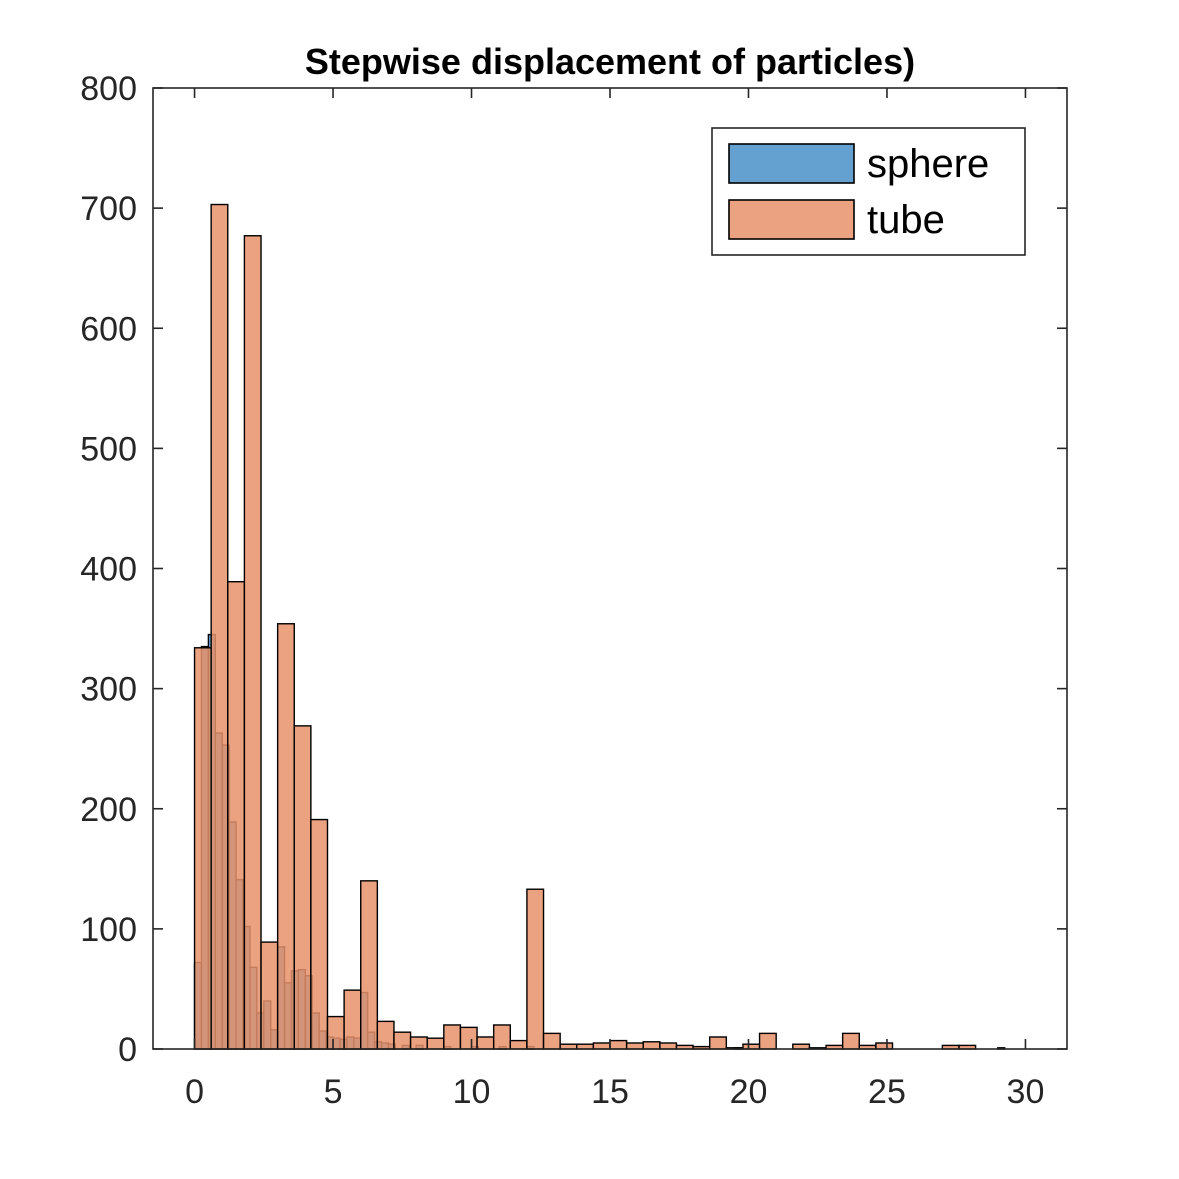  Describe the element at coordinates (108, 570) in the screenshot. I see `y-tick-label: 400` at that location.